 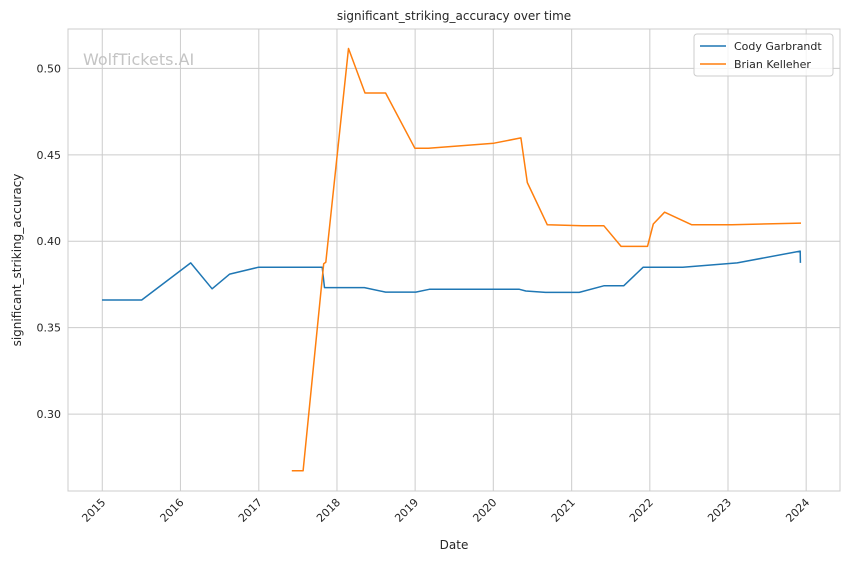 What do you see at coordinates (772, 64) in the screenshot?
I see `legend-label-brian-kelleher: Brian Kelleher` at bounding box center [772, 64].